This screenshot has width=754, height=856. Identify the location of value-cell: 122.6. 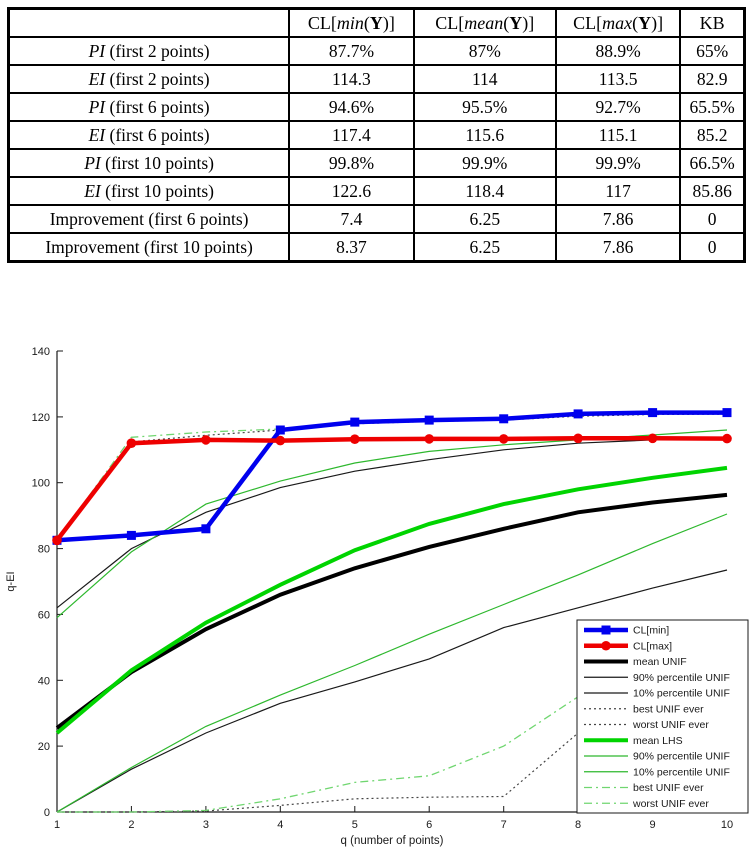
(351, 191).